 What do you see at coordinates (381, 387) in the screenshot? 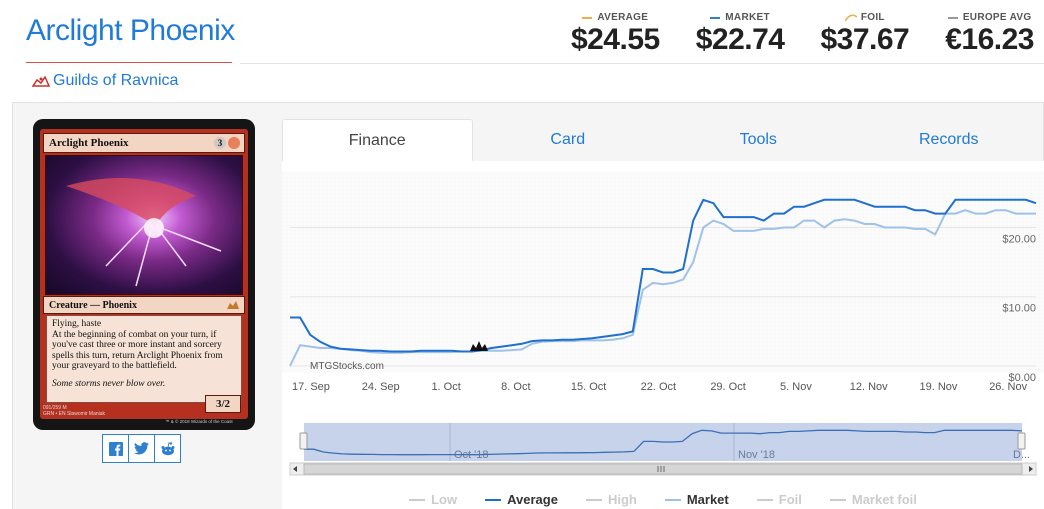
I see `x-tick-label: 24. Sep` at bounding box center [381, 387].